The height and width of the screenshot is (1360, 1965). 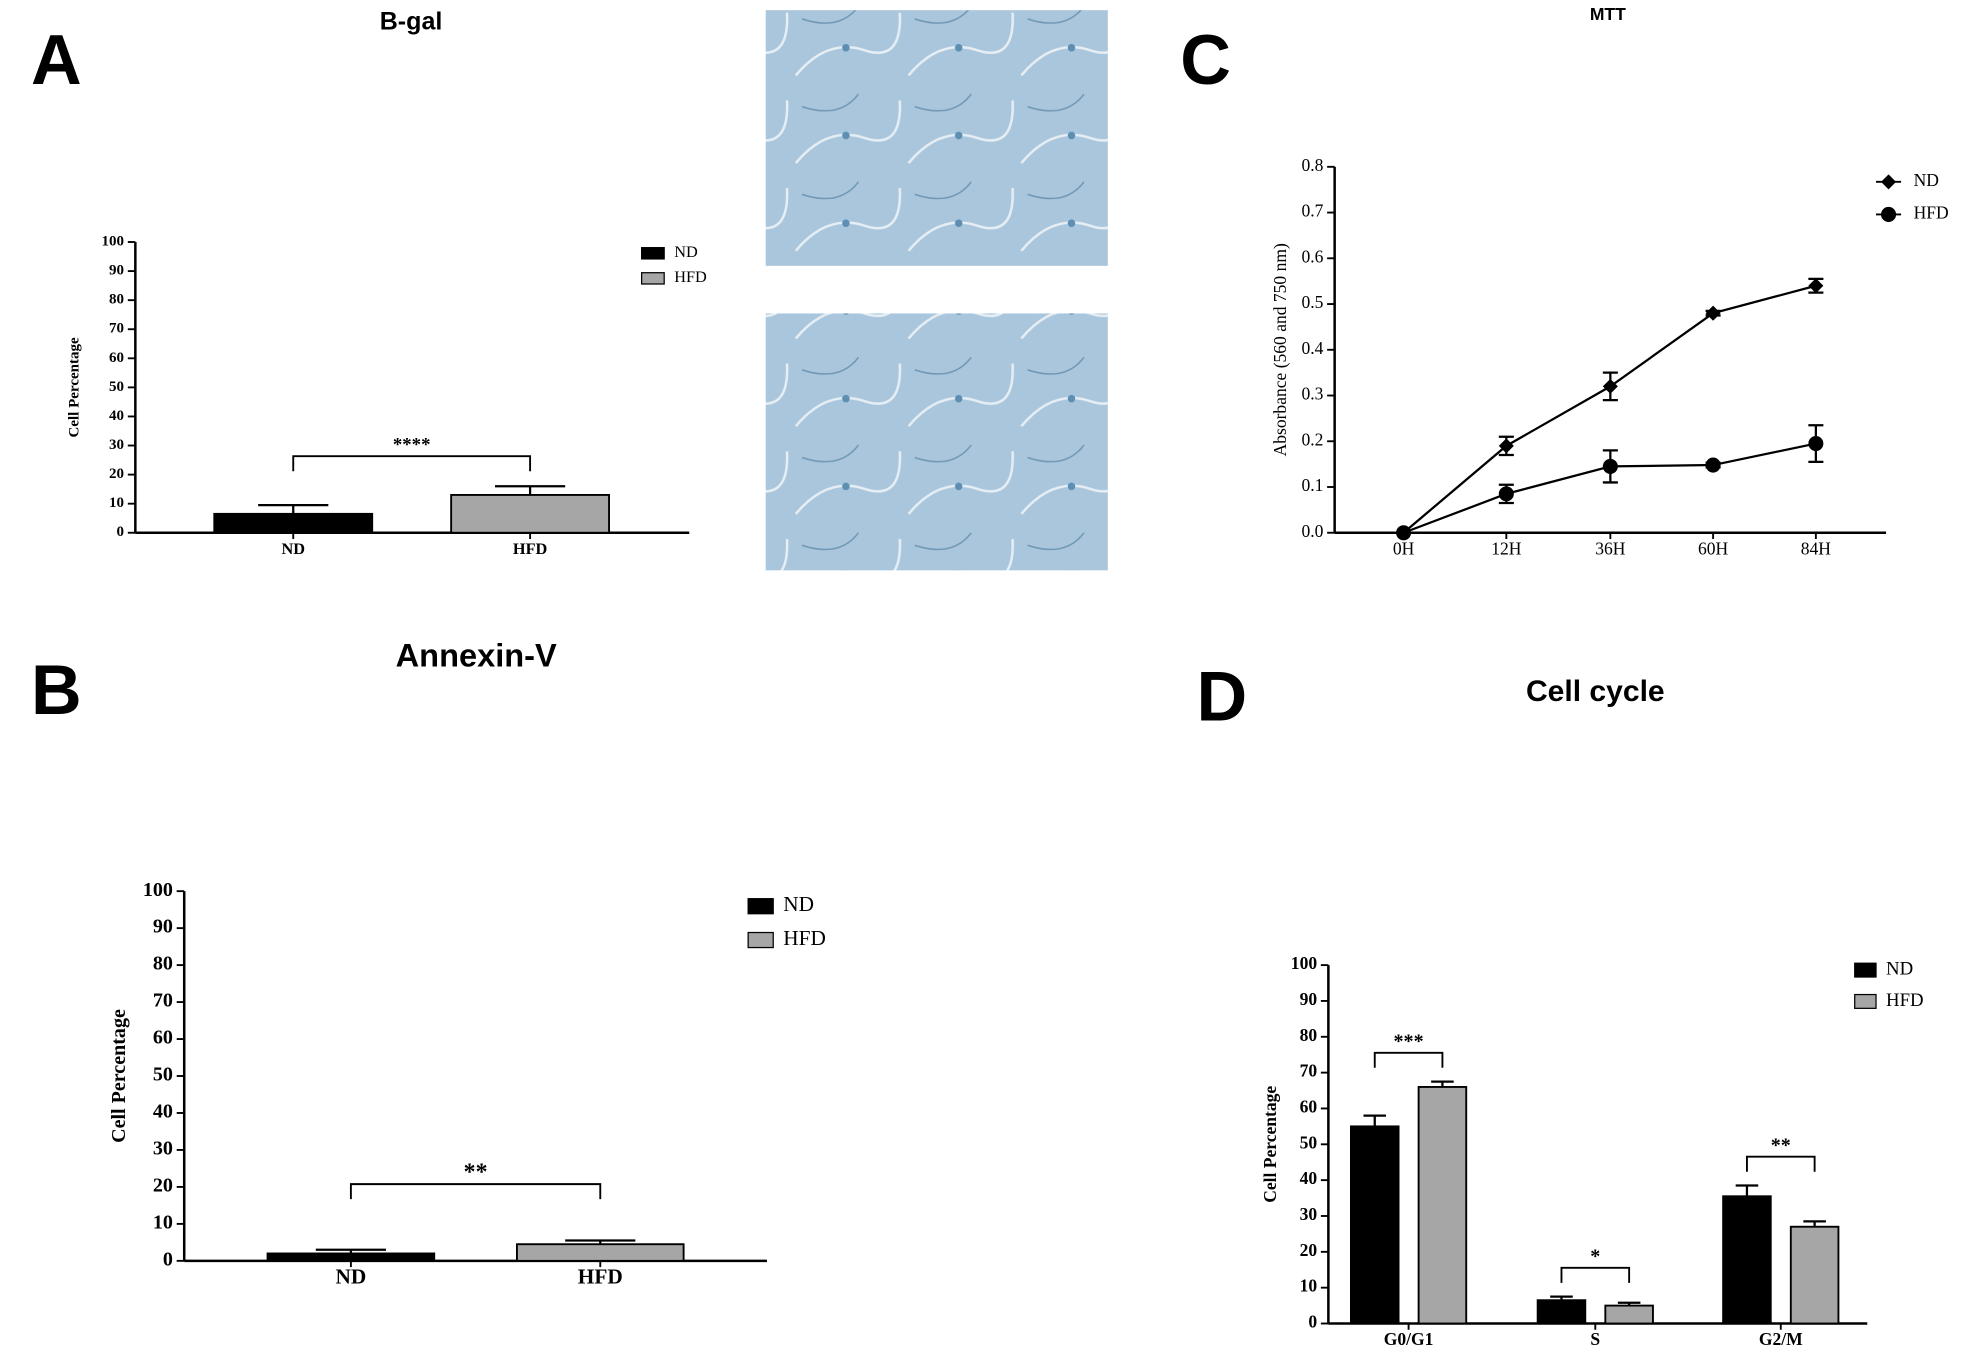 I want to click on x-tick-label: 36H, so click(x=1610, y=548).